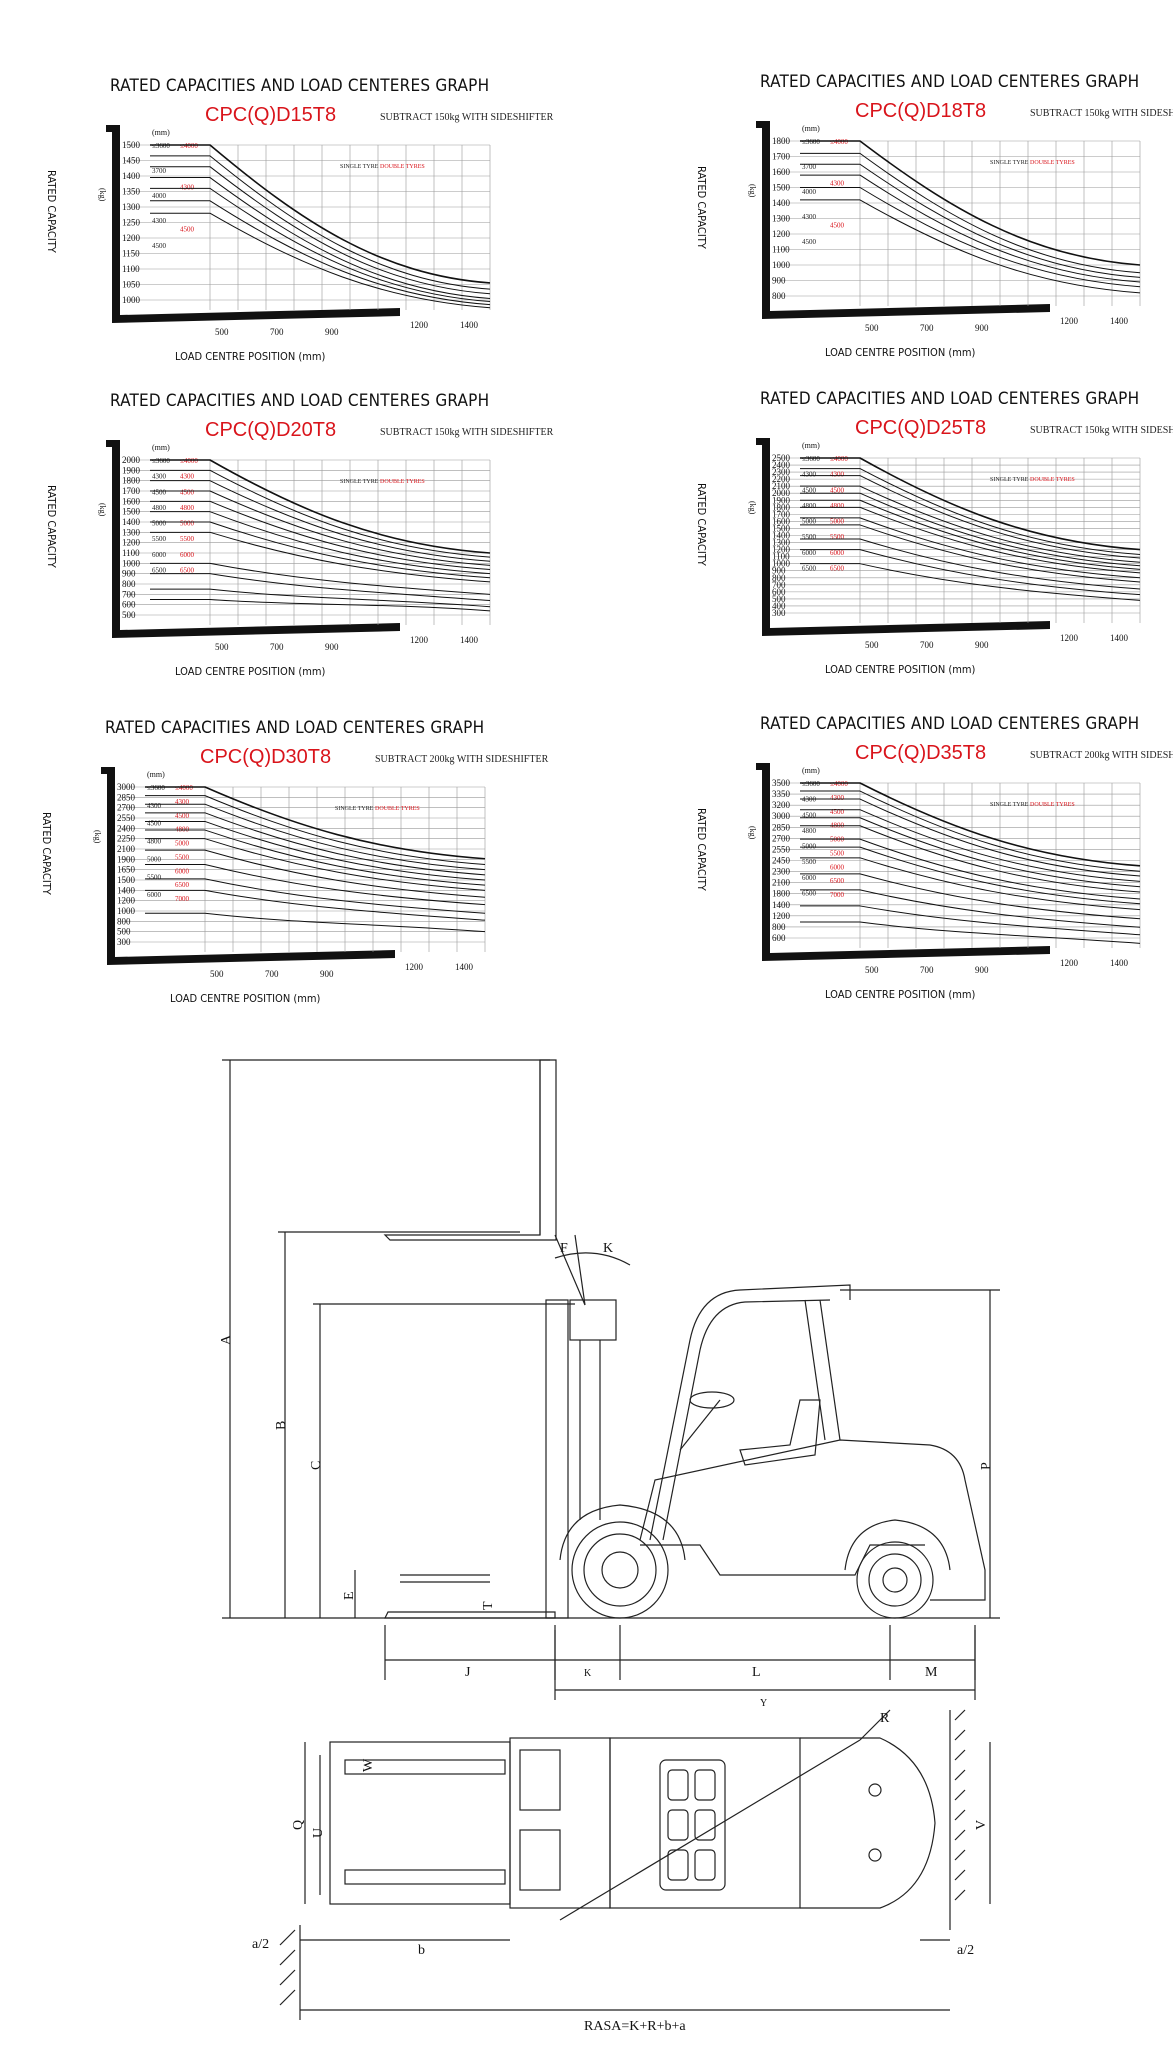 Image resolution: width=1173 pixels, height=2053 pixels. I want to click on mast-height-double-label: 5000, so click(182, 844).